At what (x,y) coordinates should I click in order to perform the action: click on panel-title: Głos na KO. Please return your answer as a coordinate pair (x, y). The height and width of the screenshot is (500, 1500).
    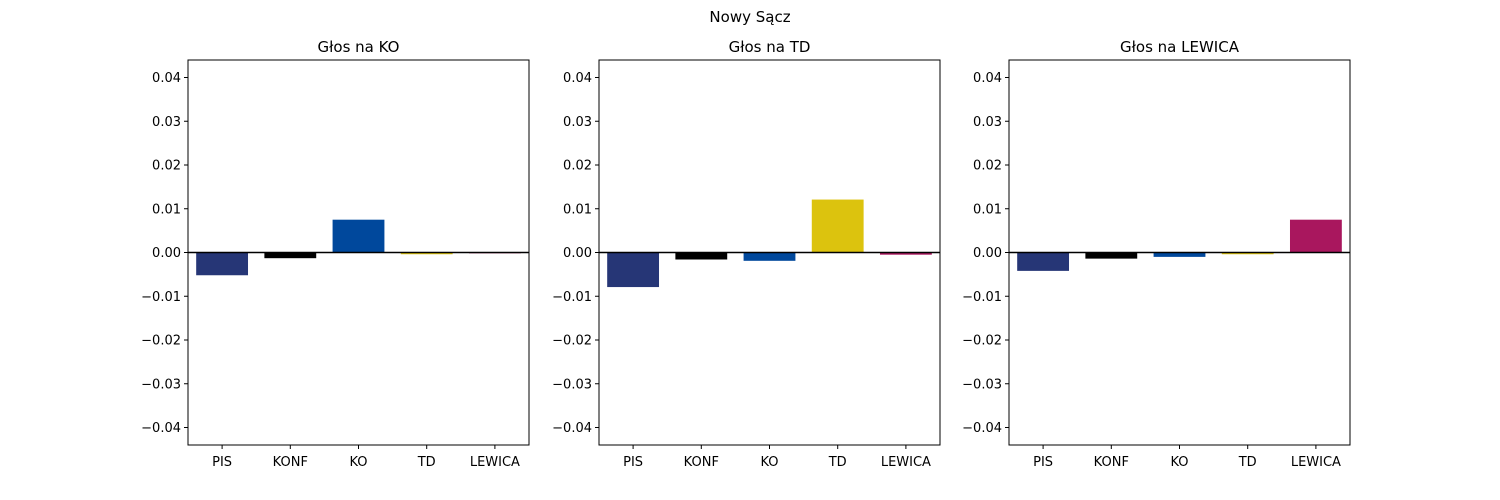
    Looking at the image, I should click on (359, 47).